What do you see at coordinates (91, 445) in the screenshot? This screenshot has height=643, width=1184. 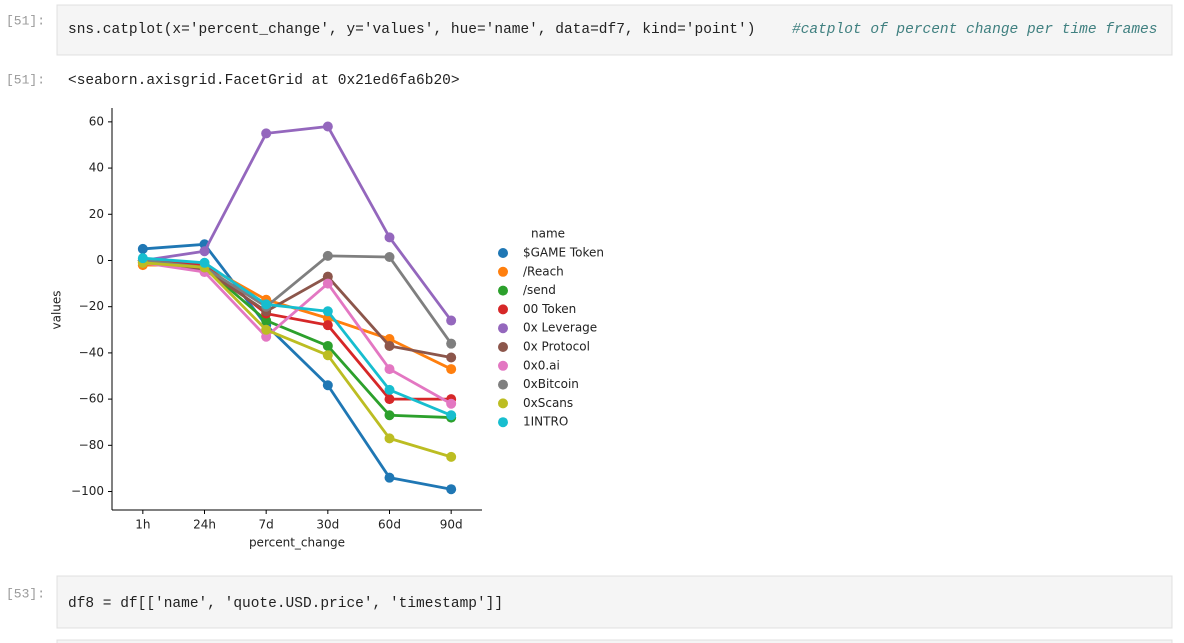 I see `y-tick-label: −80` at bounding box center [91, 445].